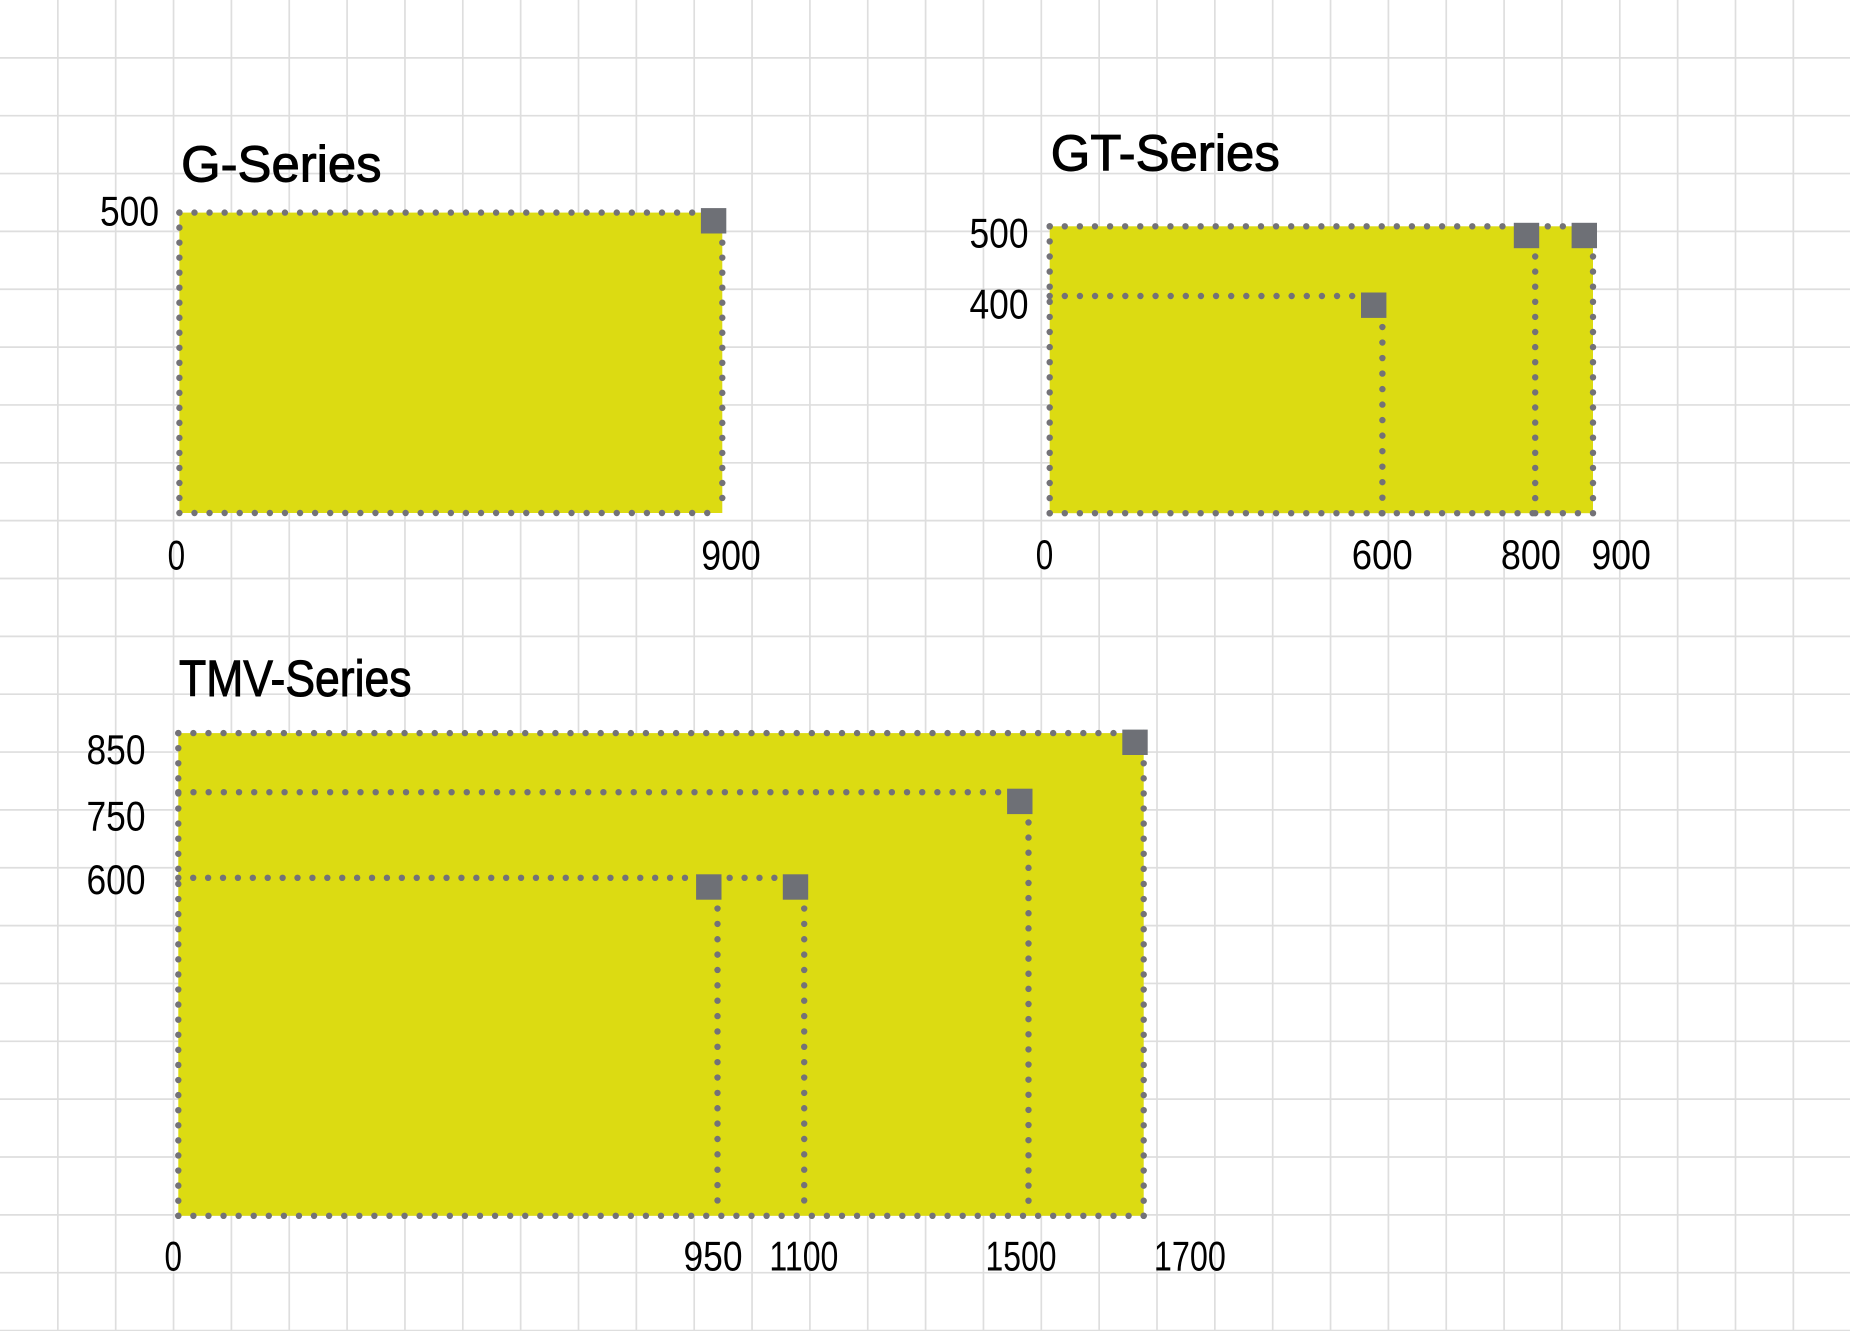 The width and height of the screenshot is (1850, 1331). What do you see at coordinates (1021, 1255) in the screenshot?
I see `svg-text: 1500` at bounding box center [1021, 1255].